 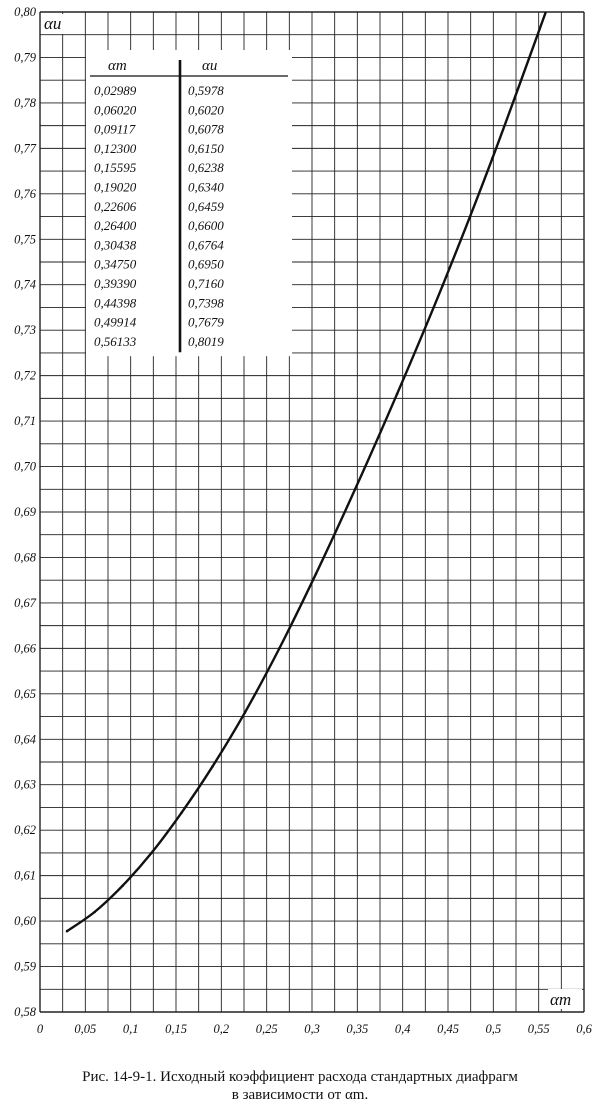 I want to click on y-tick-label: 0,65, so click(x=25, y=694).